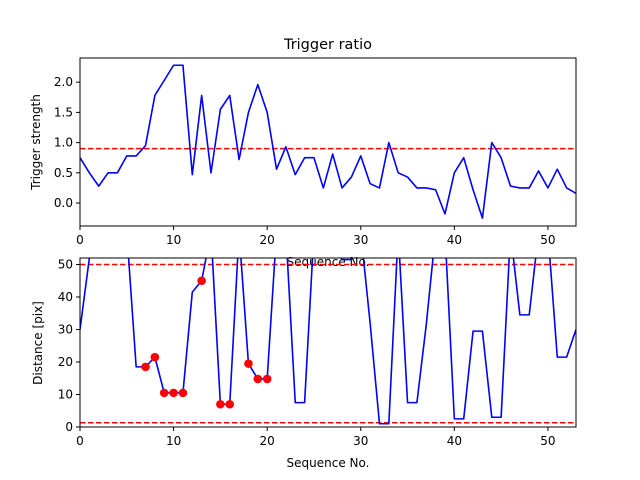 This screenshot has width=640, height=480. What do you see at coordinates (65, 362) in the screenshot?
I see `y-tick-label: 20` at bounding box center [65, 362].